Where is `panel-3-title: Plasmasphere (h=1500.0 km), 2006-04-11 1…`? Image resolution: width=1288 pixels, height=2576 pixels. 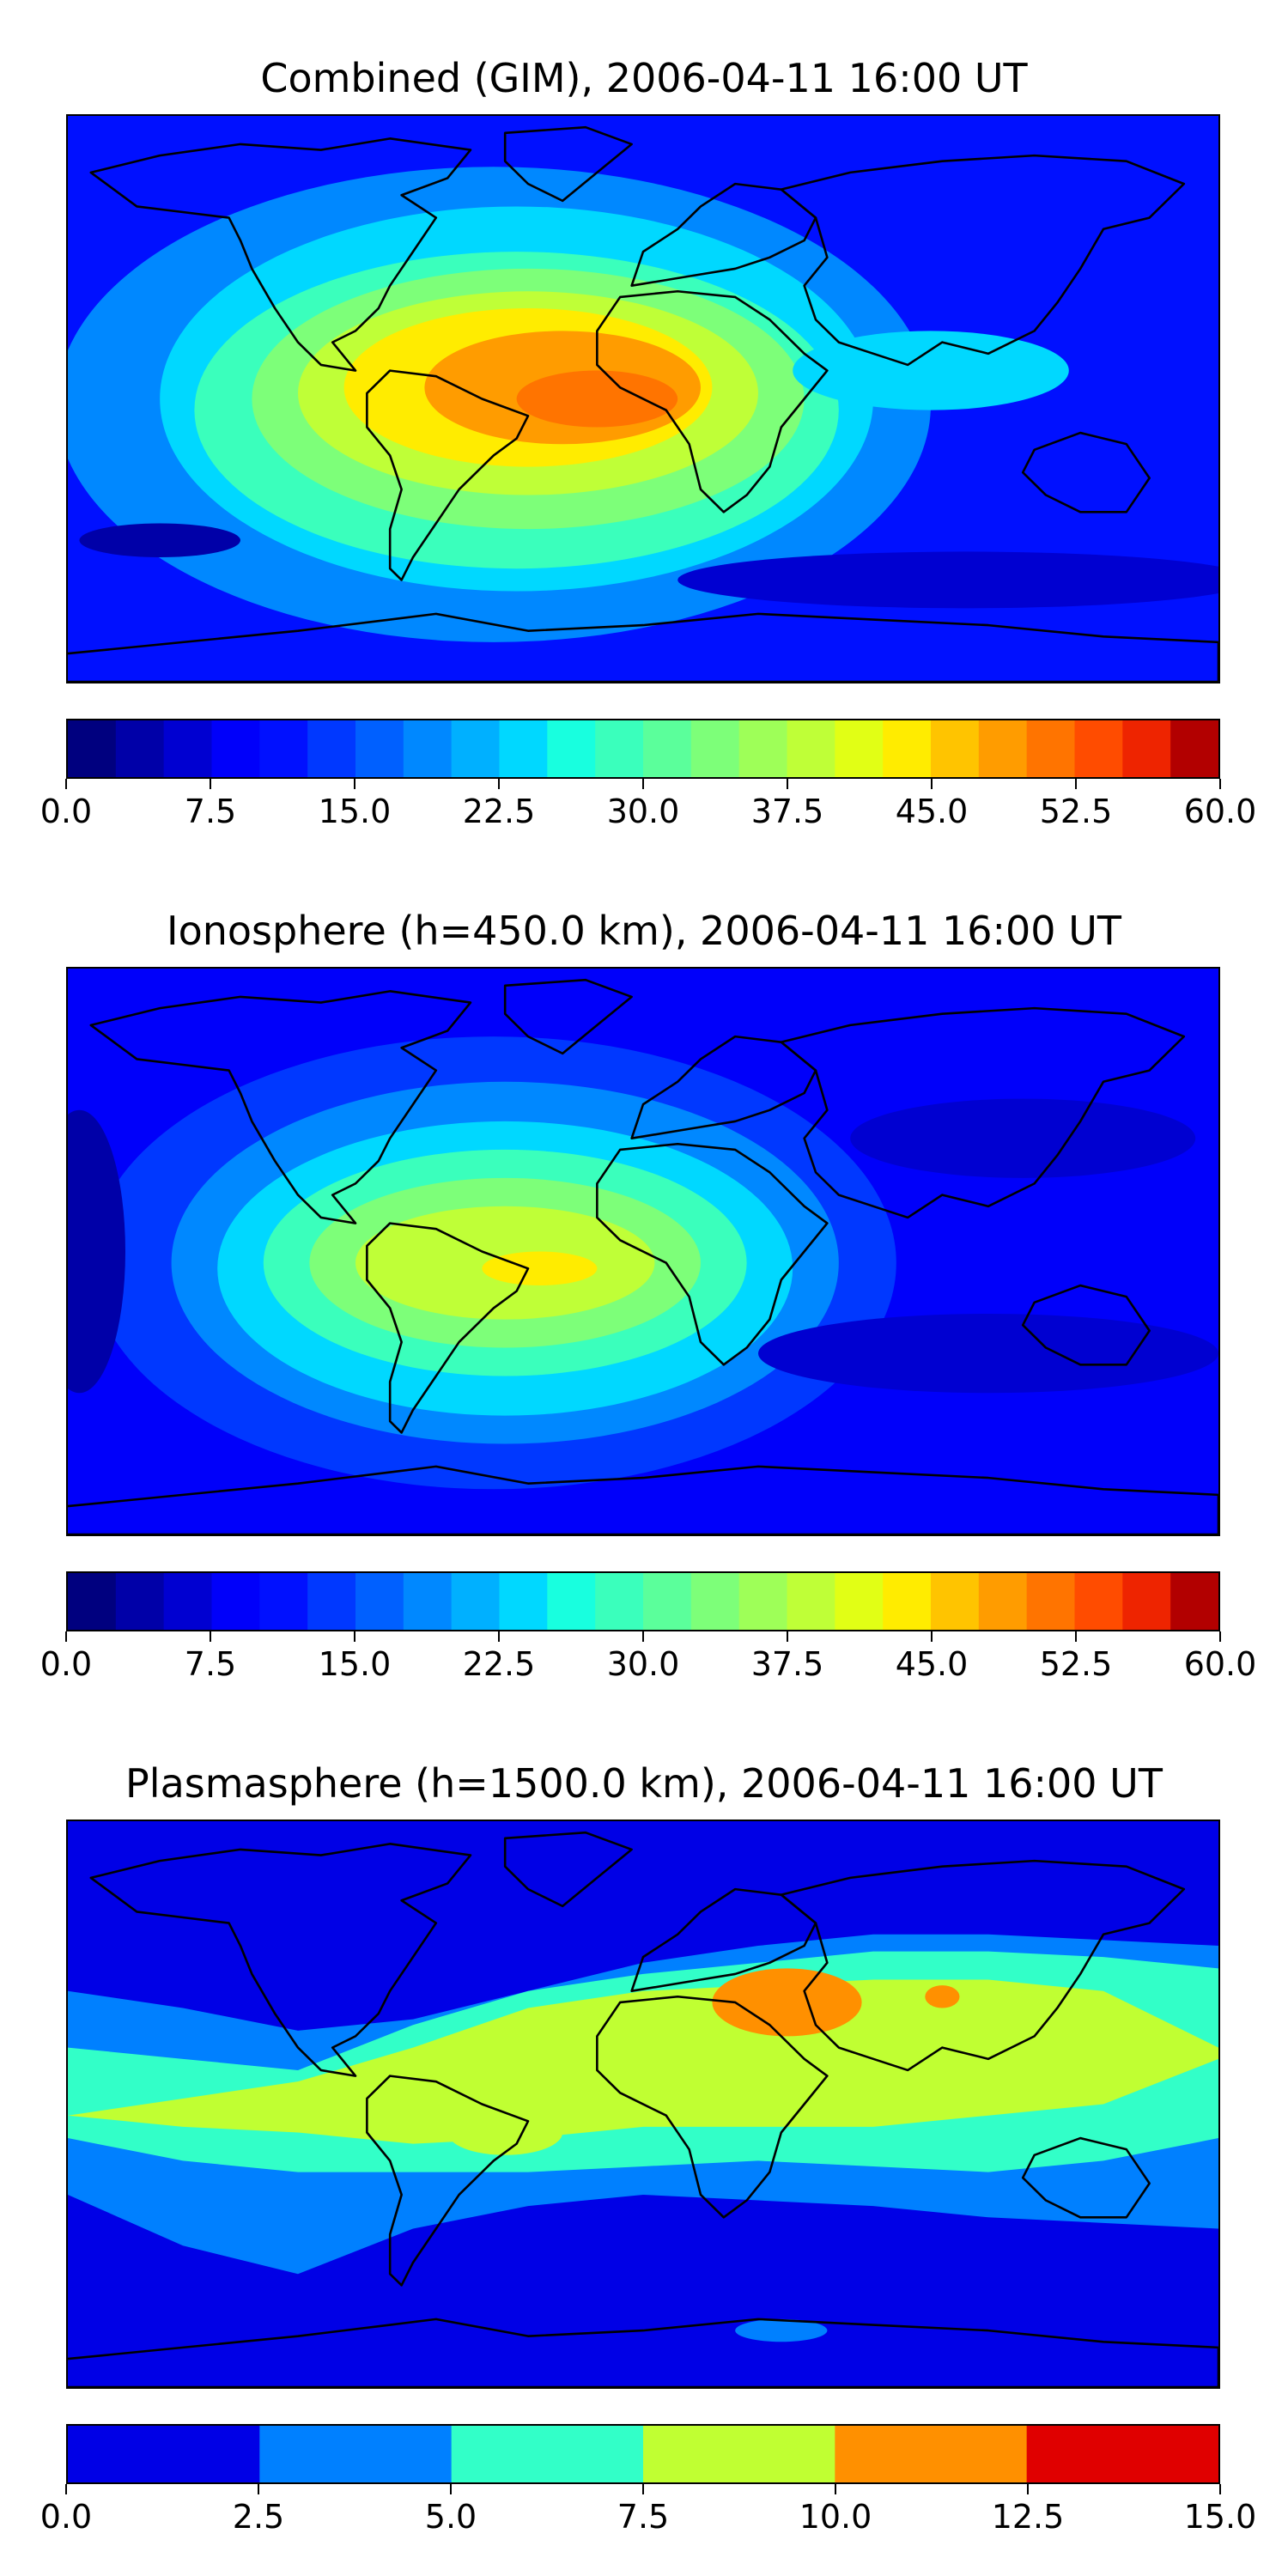 panel-3-title: Plasmasphere (h=1500.0 km), 2006-04-11 1… is located at coordinates (644, 1784).